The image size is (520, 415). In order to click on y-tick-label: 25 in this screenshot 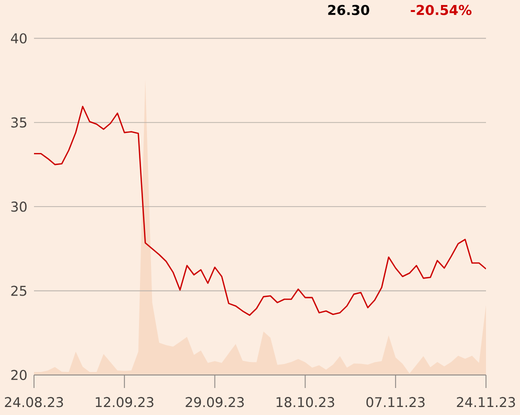, I will do `click(18, 291)`.